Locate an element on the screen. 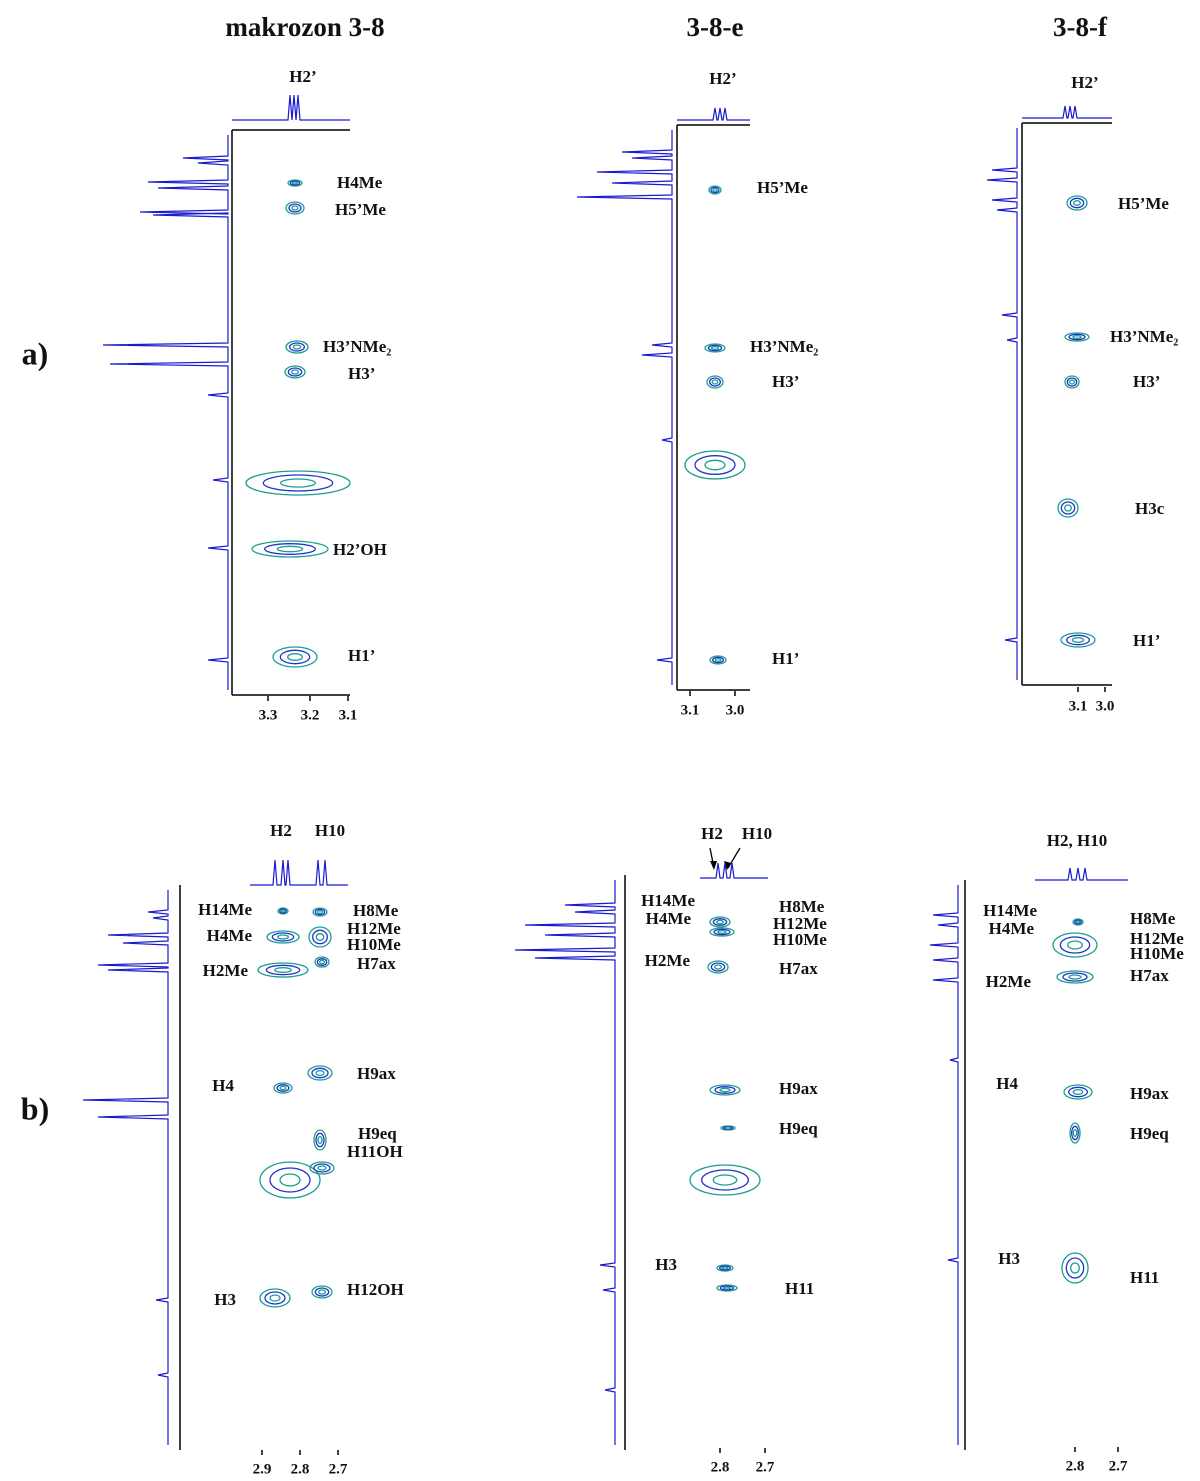  peak-label: H7ax is located at coordinates (1149, 975).